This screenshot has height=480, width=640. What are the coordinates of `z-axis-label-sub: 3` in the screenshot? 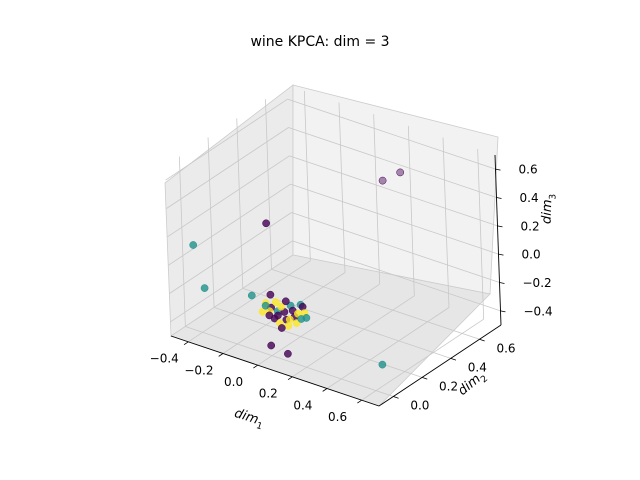 It's located at (553, 197).